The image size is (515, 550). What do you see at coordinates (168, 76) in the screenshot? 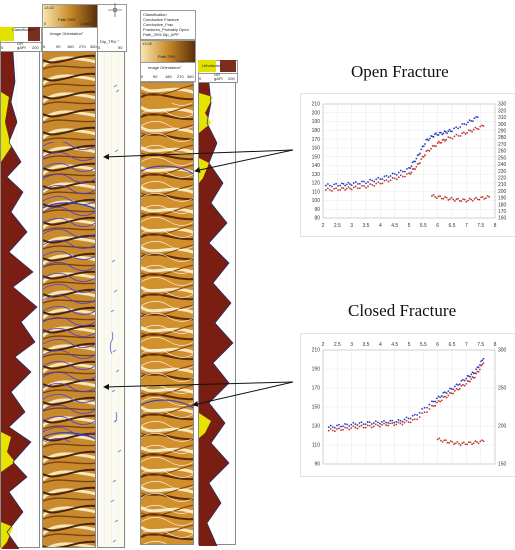
I see `right-log-orient-180: 180` at bounding box center [168, 76].